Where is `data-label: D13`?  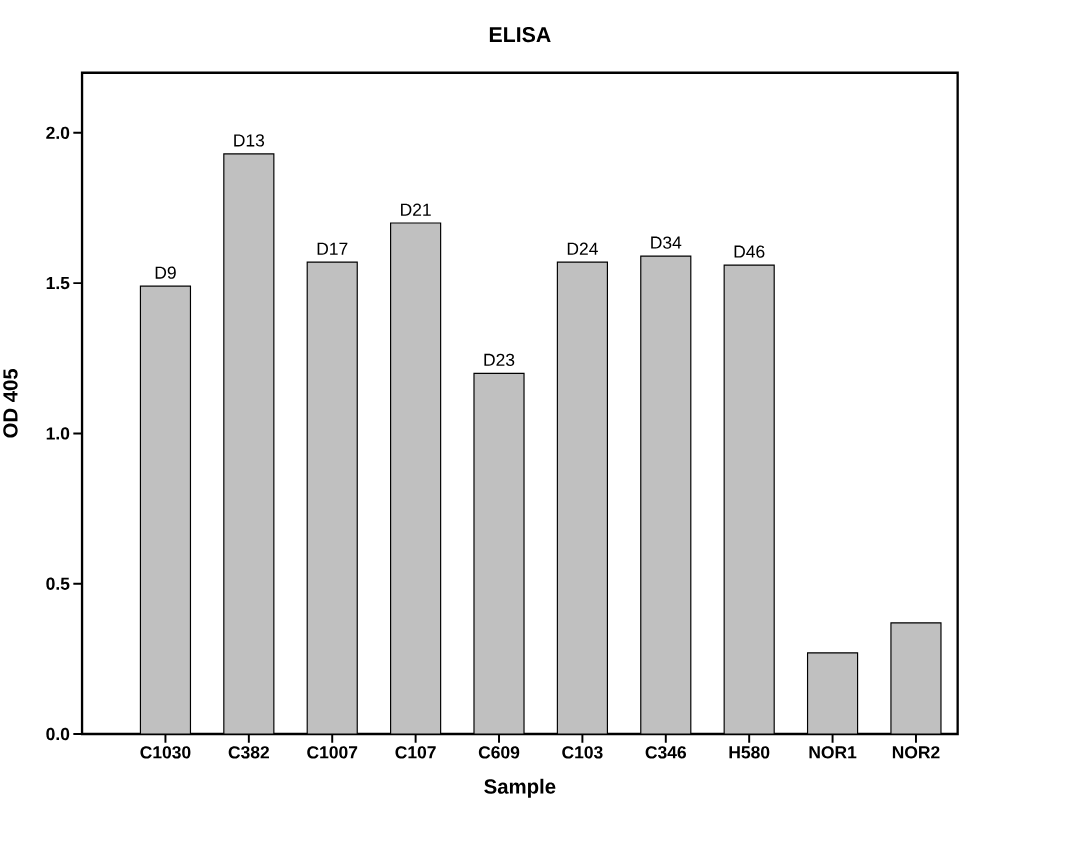
data-label: D13 is located at coordinates (249, 140).